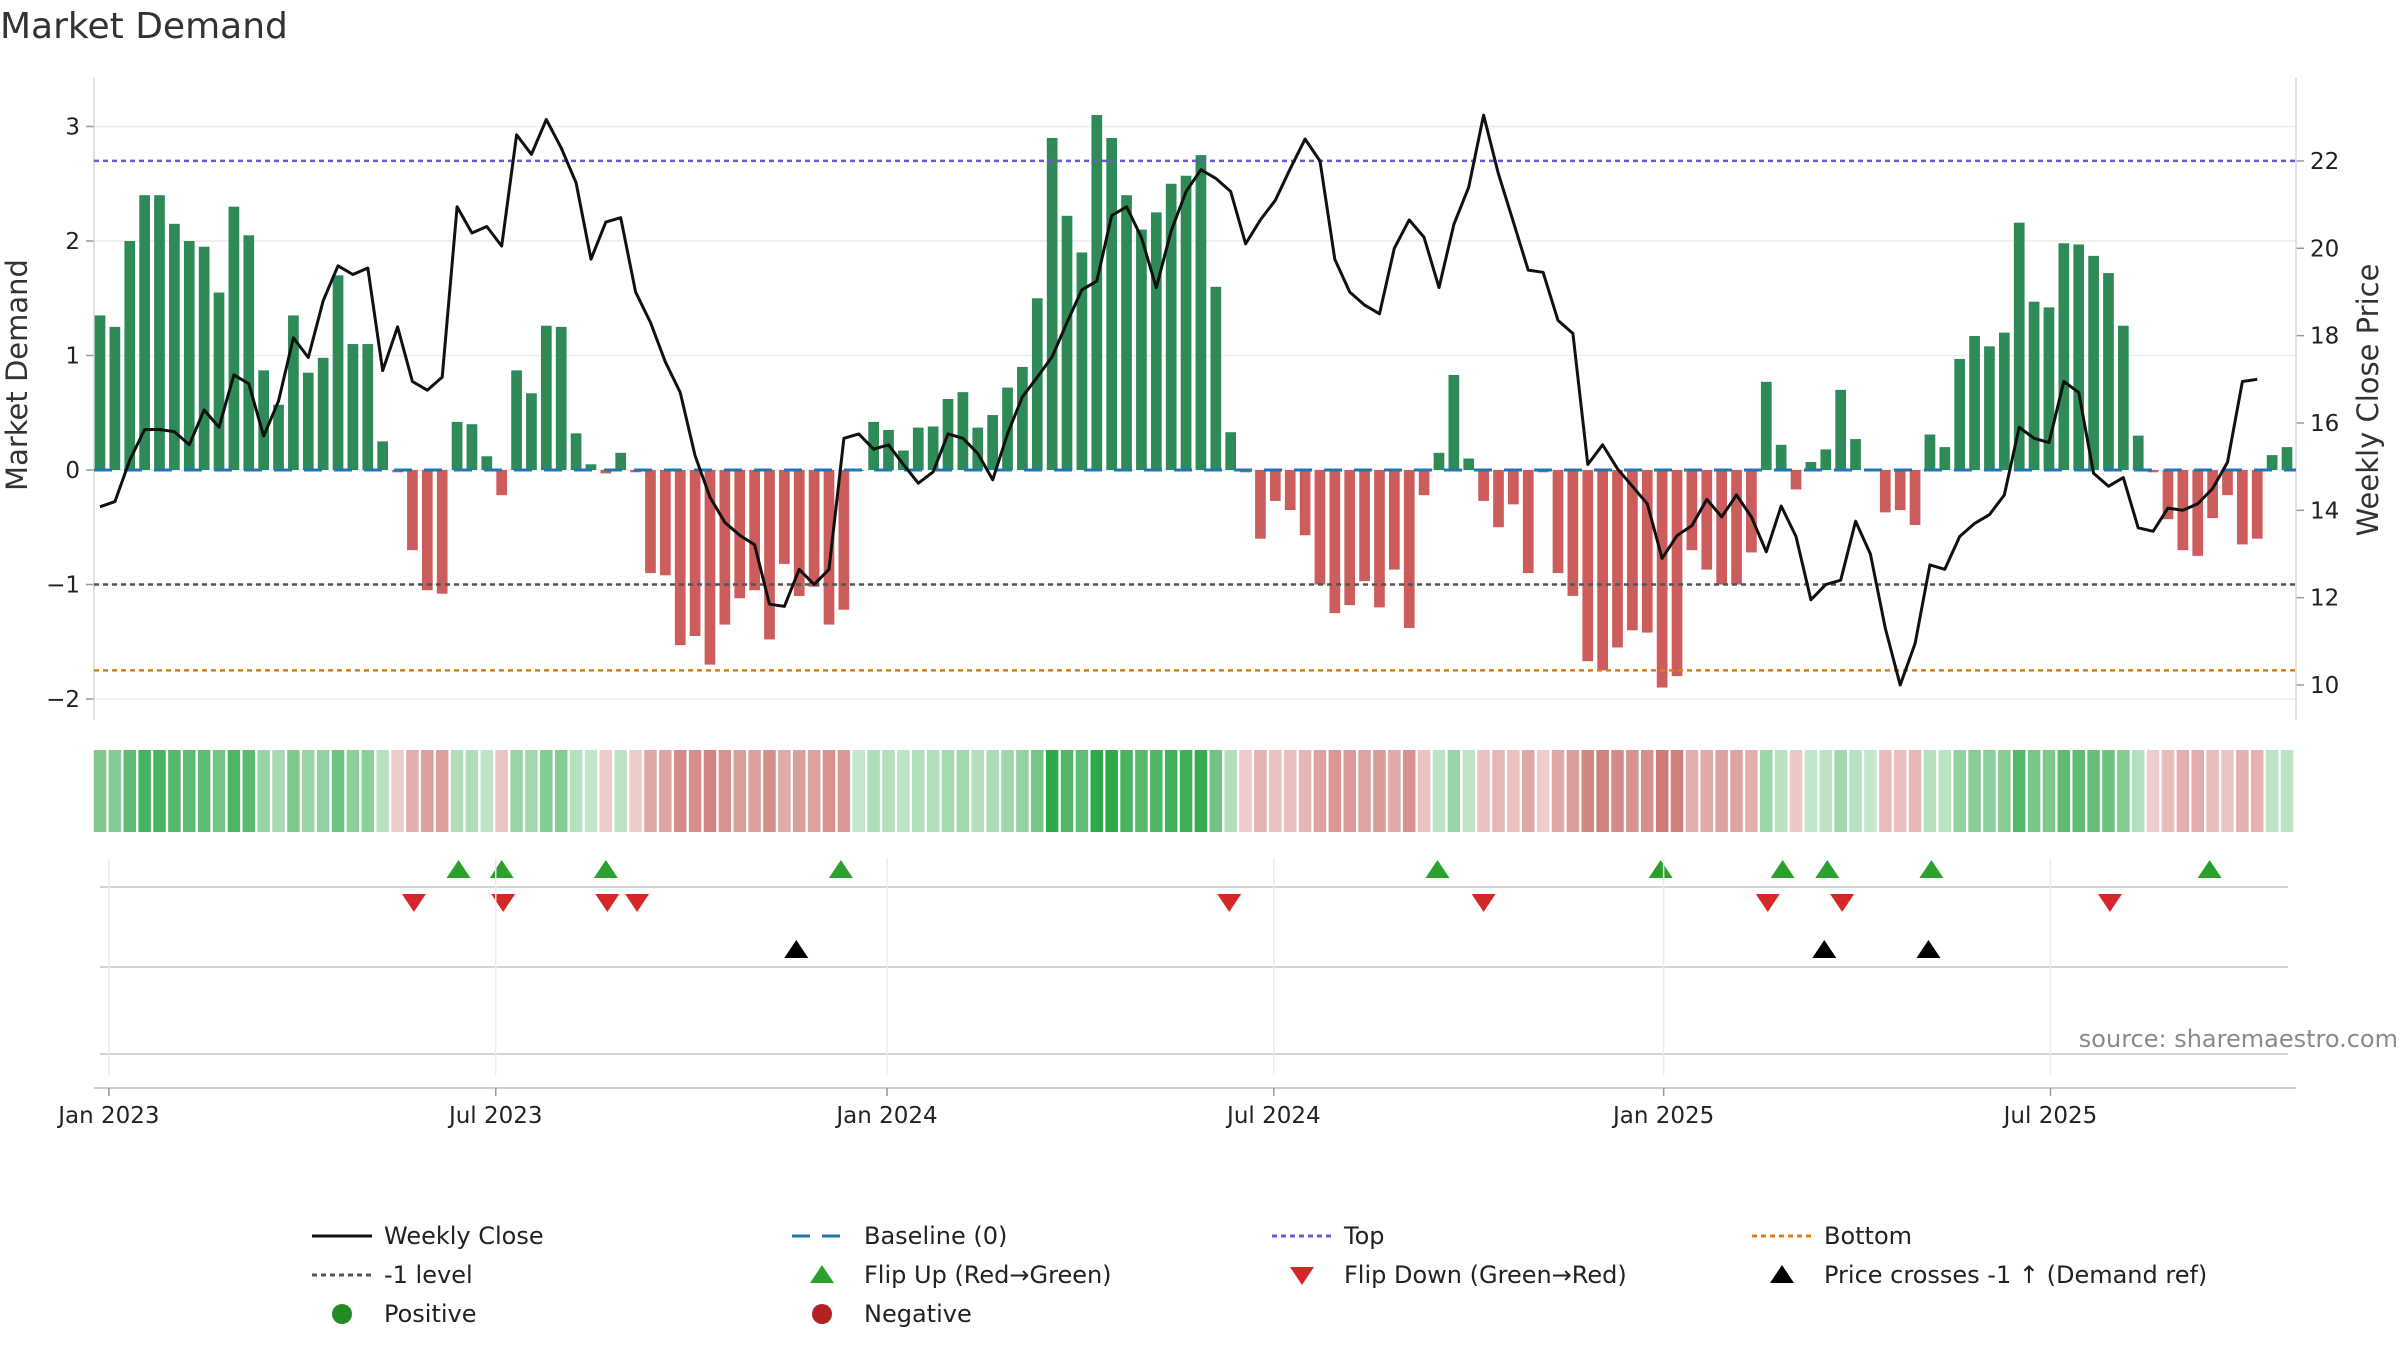 This screenshot has height=1350, width=2400. I want to click on demand-color-strip, so click(1193, 791).